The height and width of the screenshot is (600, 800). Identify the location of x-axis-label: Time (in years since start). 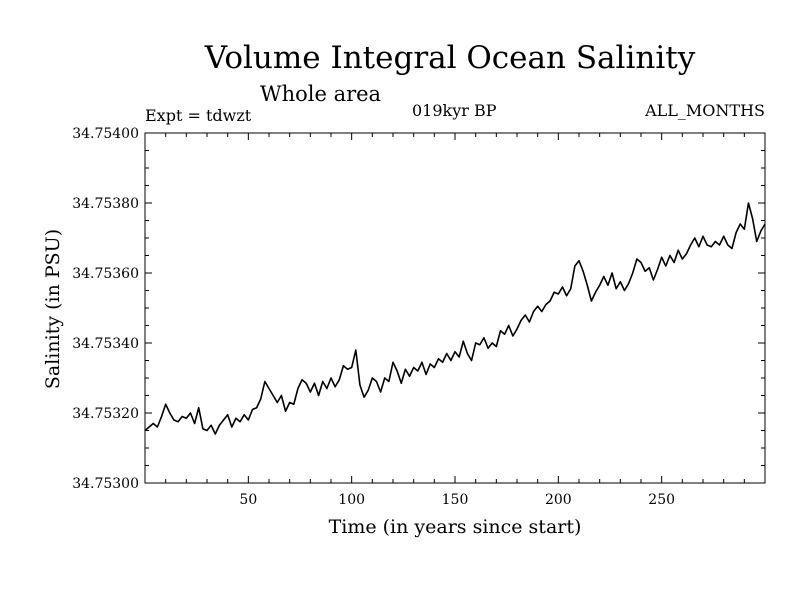
(455, 527).